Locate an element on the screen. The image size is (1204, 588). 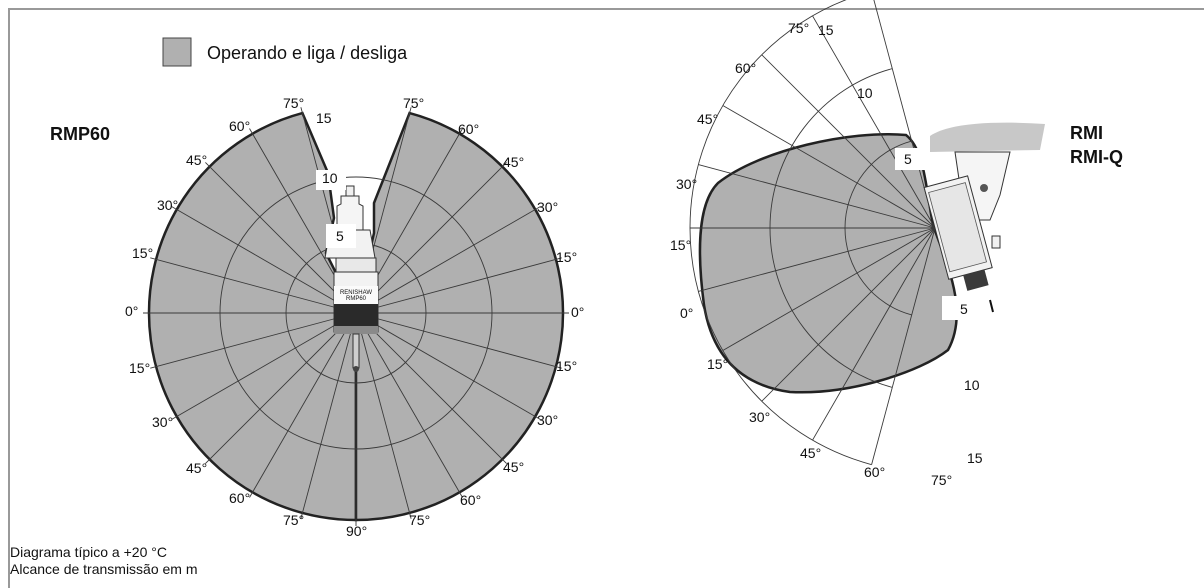
left-angle-60-tl: 60° is located at coordinates (239, 126).